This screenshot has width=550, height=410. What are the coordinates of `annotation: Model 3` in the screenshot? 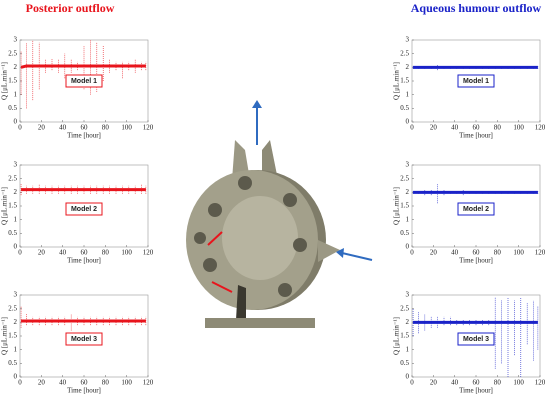 It's located at (84, 339).